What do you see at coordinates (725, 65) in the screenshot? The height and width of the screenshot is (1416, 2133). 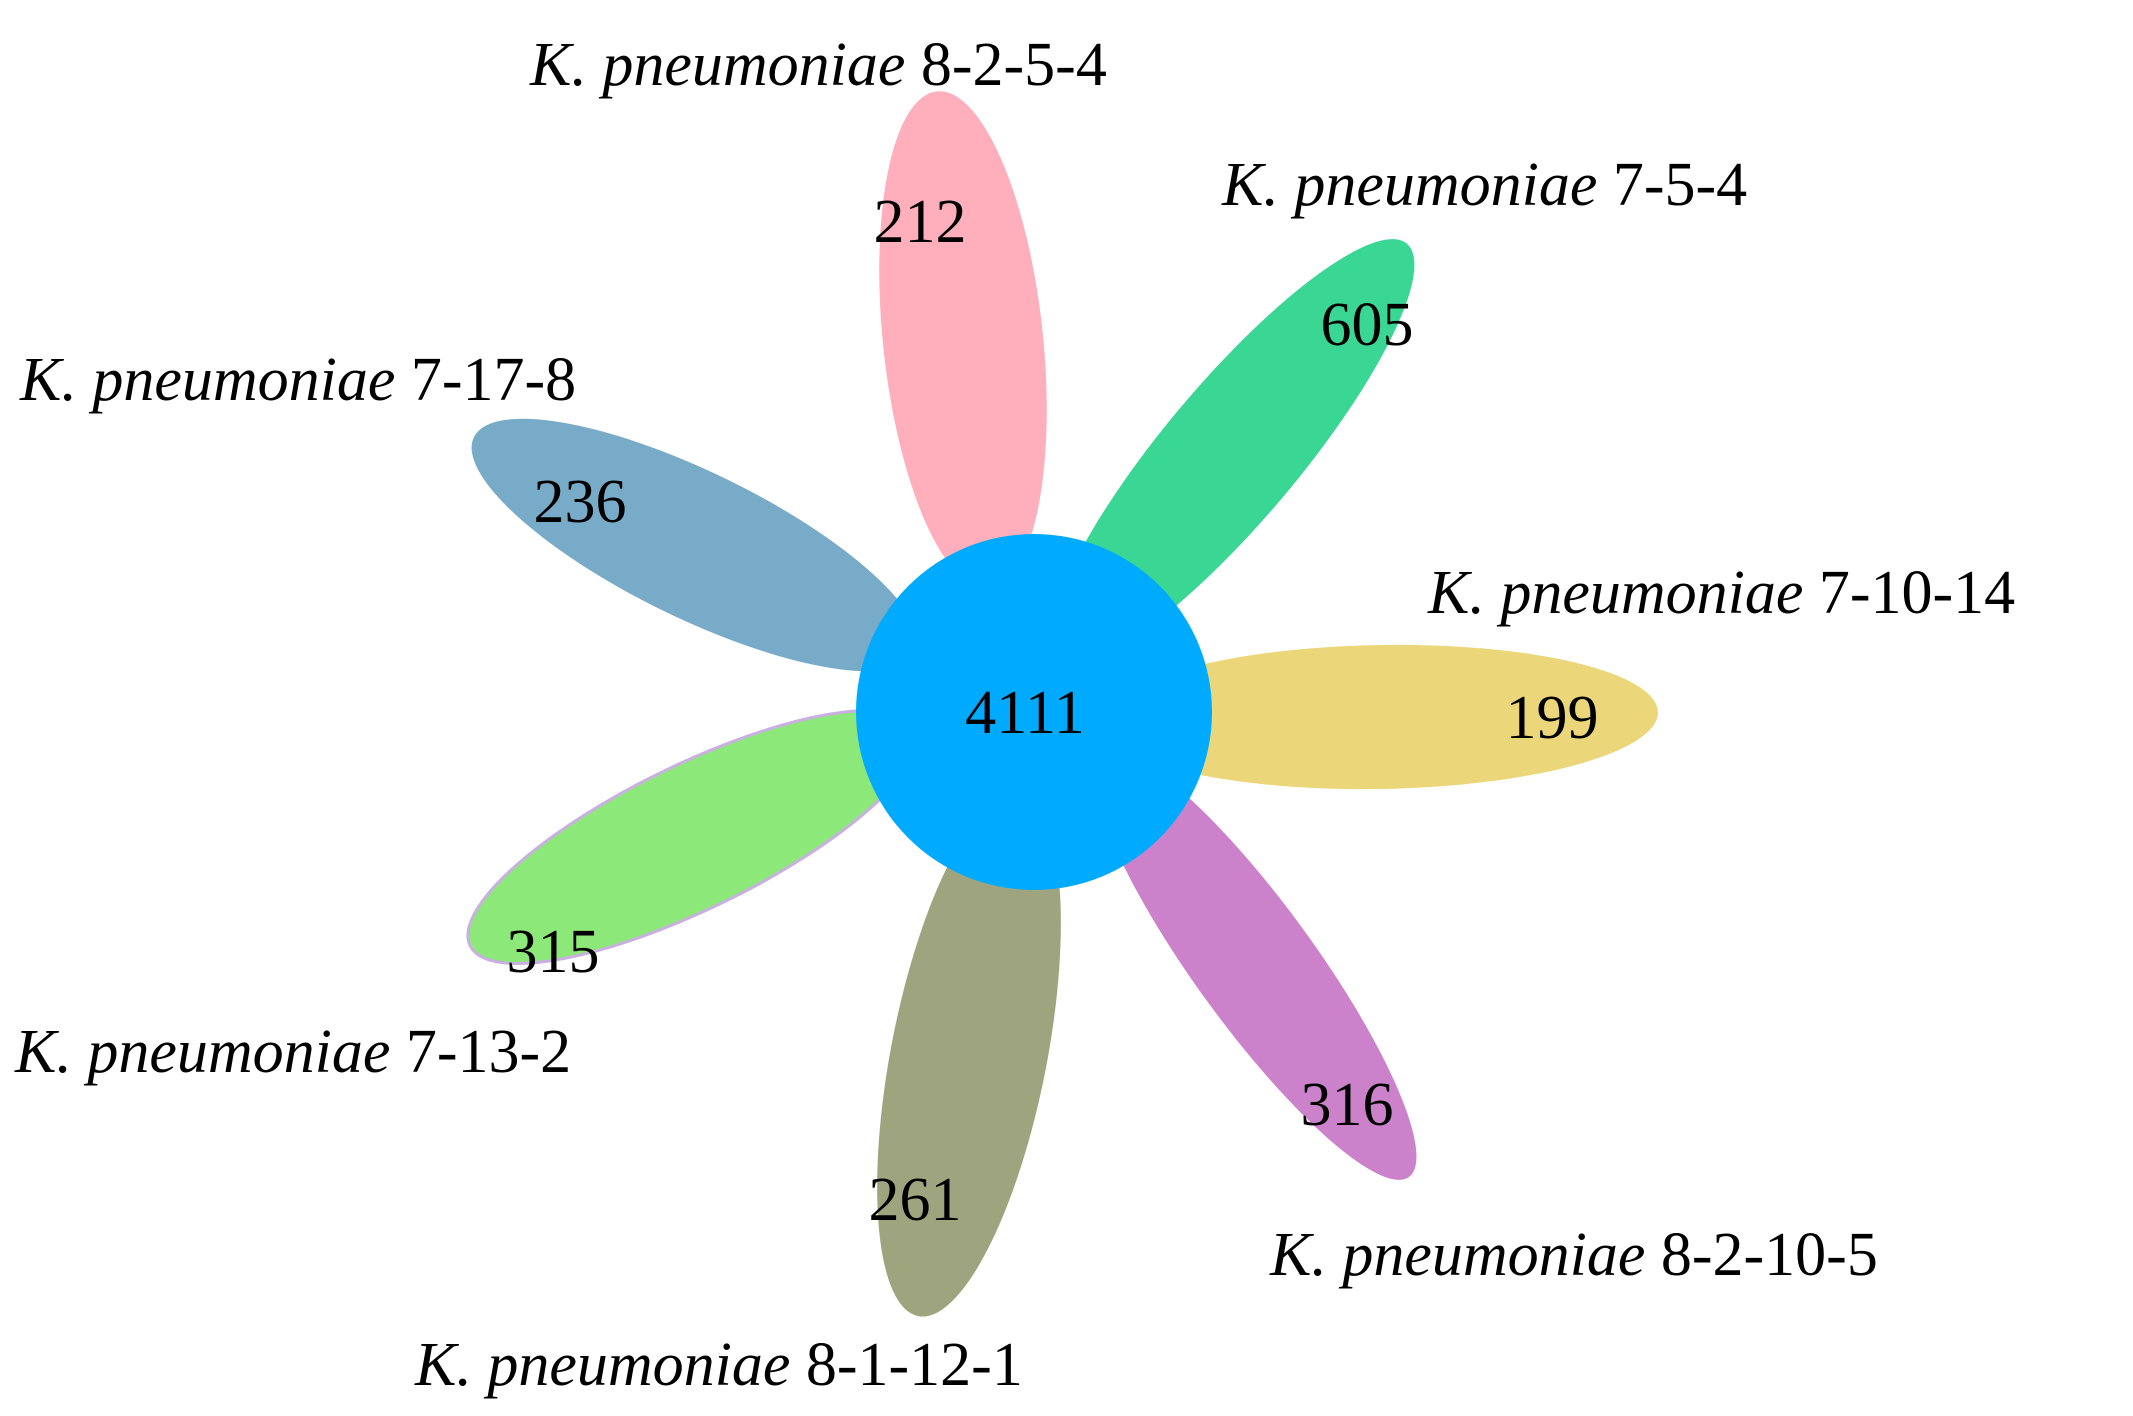 I see `label-8-2-5-4-genus: K. pneumoniae` at bounding box center [725, 65].